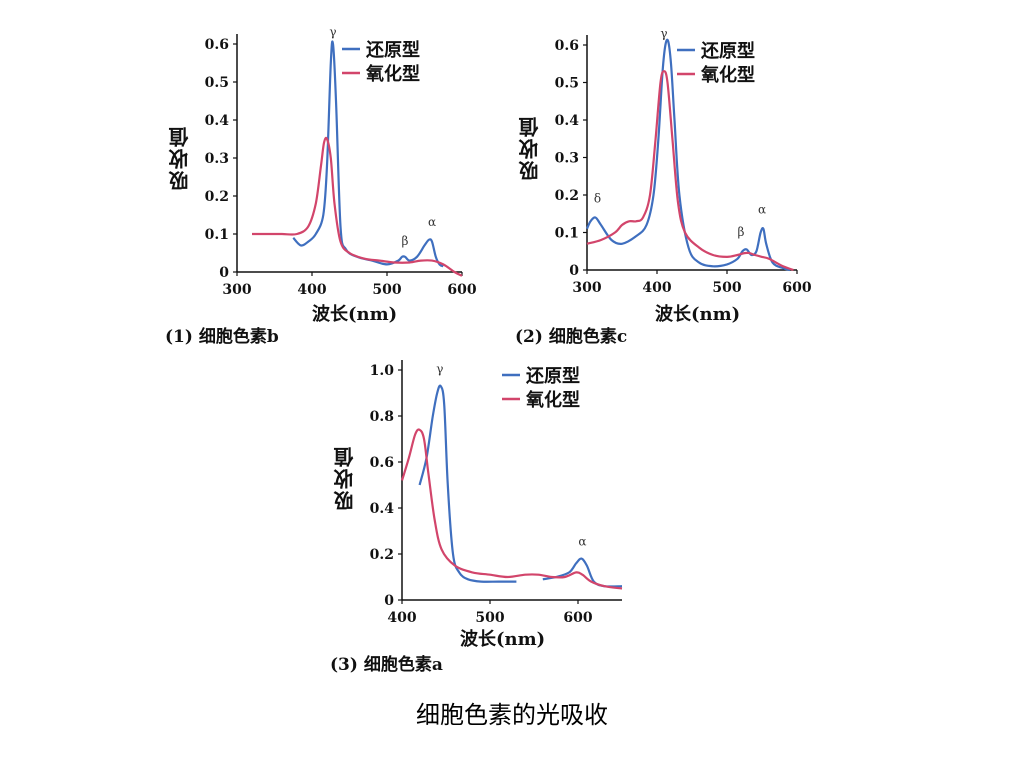 The height and width of the screenshot is (768, 1024). I want to click on chart2-xlabel: 波长(nm), so click(698, 314).